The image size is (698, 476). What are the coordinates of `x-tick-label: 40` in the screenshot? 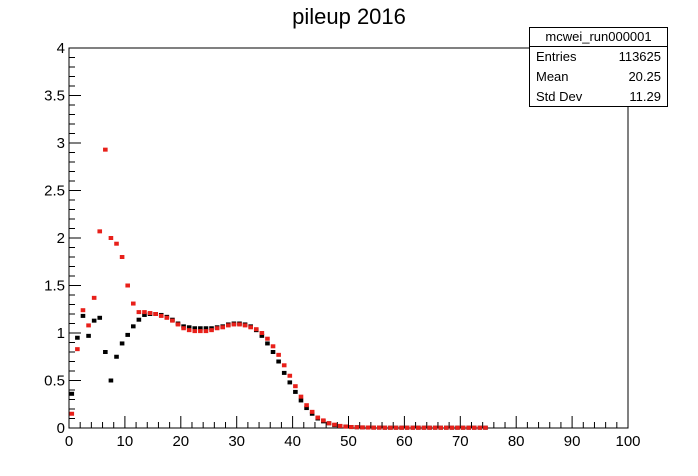 It's located at (292, 441).